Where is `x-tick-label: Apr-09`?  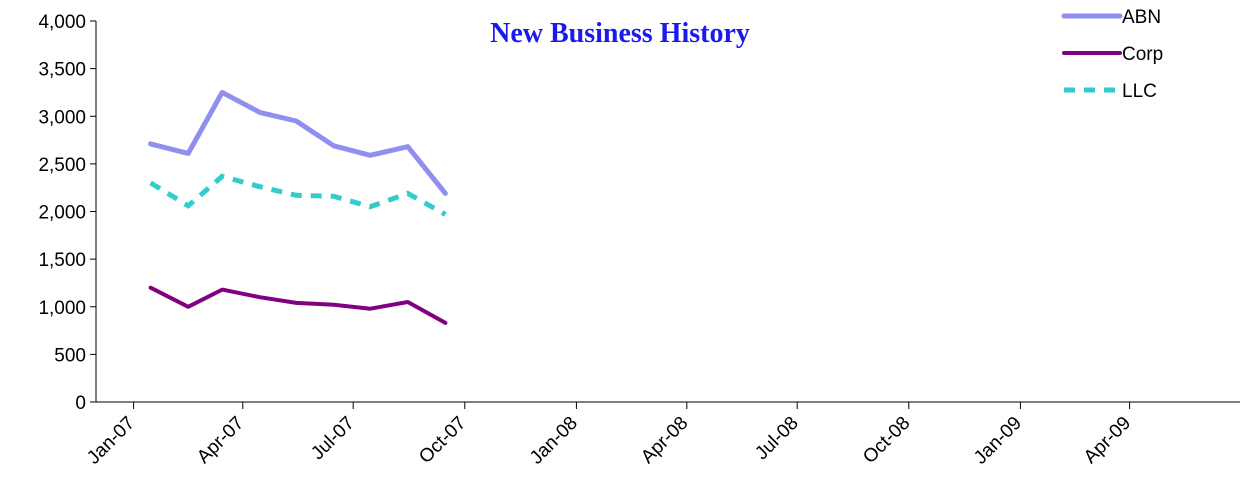
x-tick-label: Apr-09 is located at coordinates (1107, 440).